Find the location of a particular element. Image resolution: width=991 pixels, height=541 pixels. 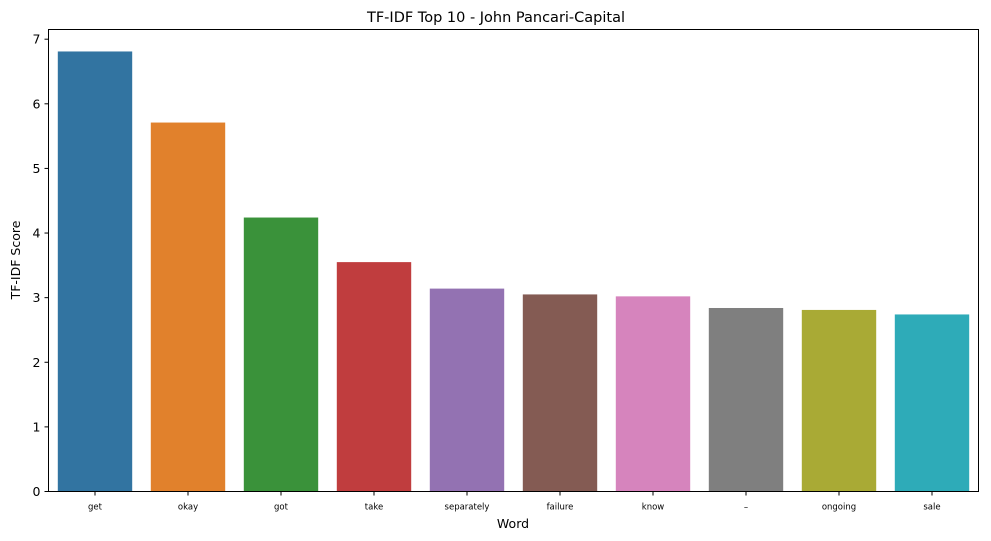

y-tick-label: 7 is located at coordinates (37, 39).